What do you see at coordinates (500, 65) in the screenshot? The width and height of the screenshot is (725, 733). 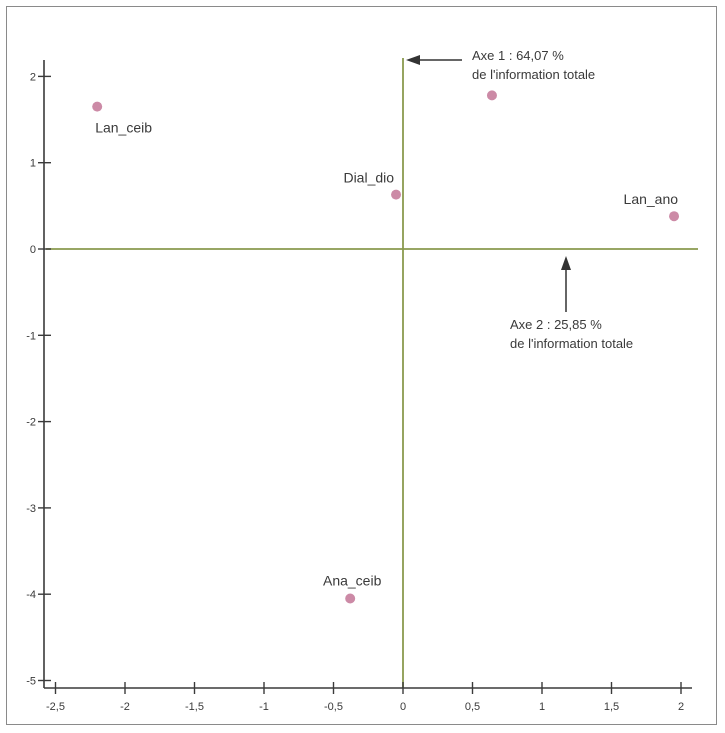 I see `axe1-annotation: Axe 1 : 64,07 % de l'information totale` at bounding box center [500, 65].